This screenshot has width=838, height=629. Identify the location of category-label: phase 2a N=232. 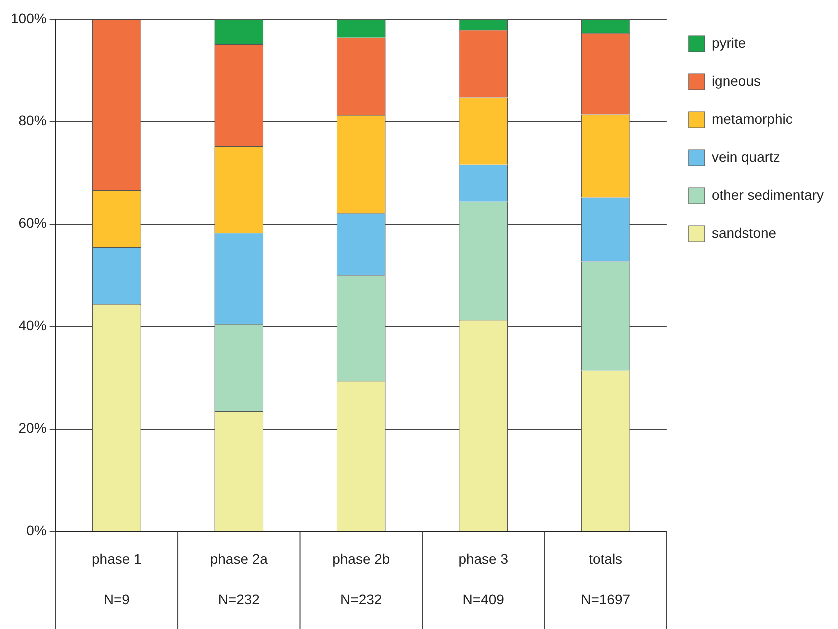
(239, 579).